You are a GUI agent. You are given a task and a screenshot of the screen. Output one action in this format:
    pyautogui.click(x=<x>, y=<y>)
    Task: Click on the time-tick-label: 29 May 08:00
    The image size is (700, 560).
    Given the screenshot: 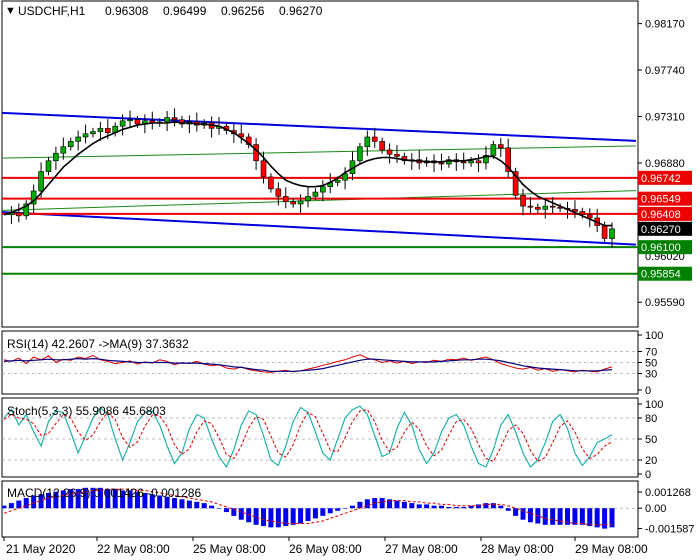 What is the action you would take?
    pyautogui.click(x=611, y=549)
    